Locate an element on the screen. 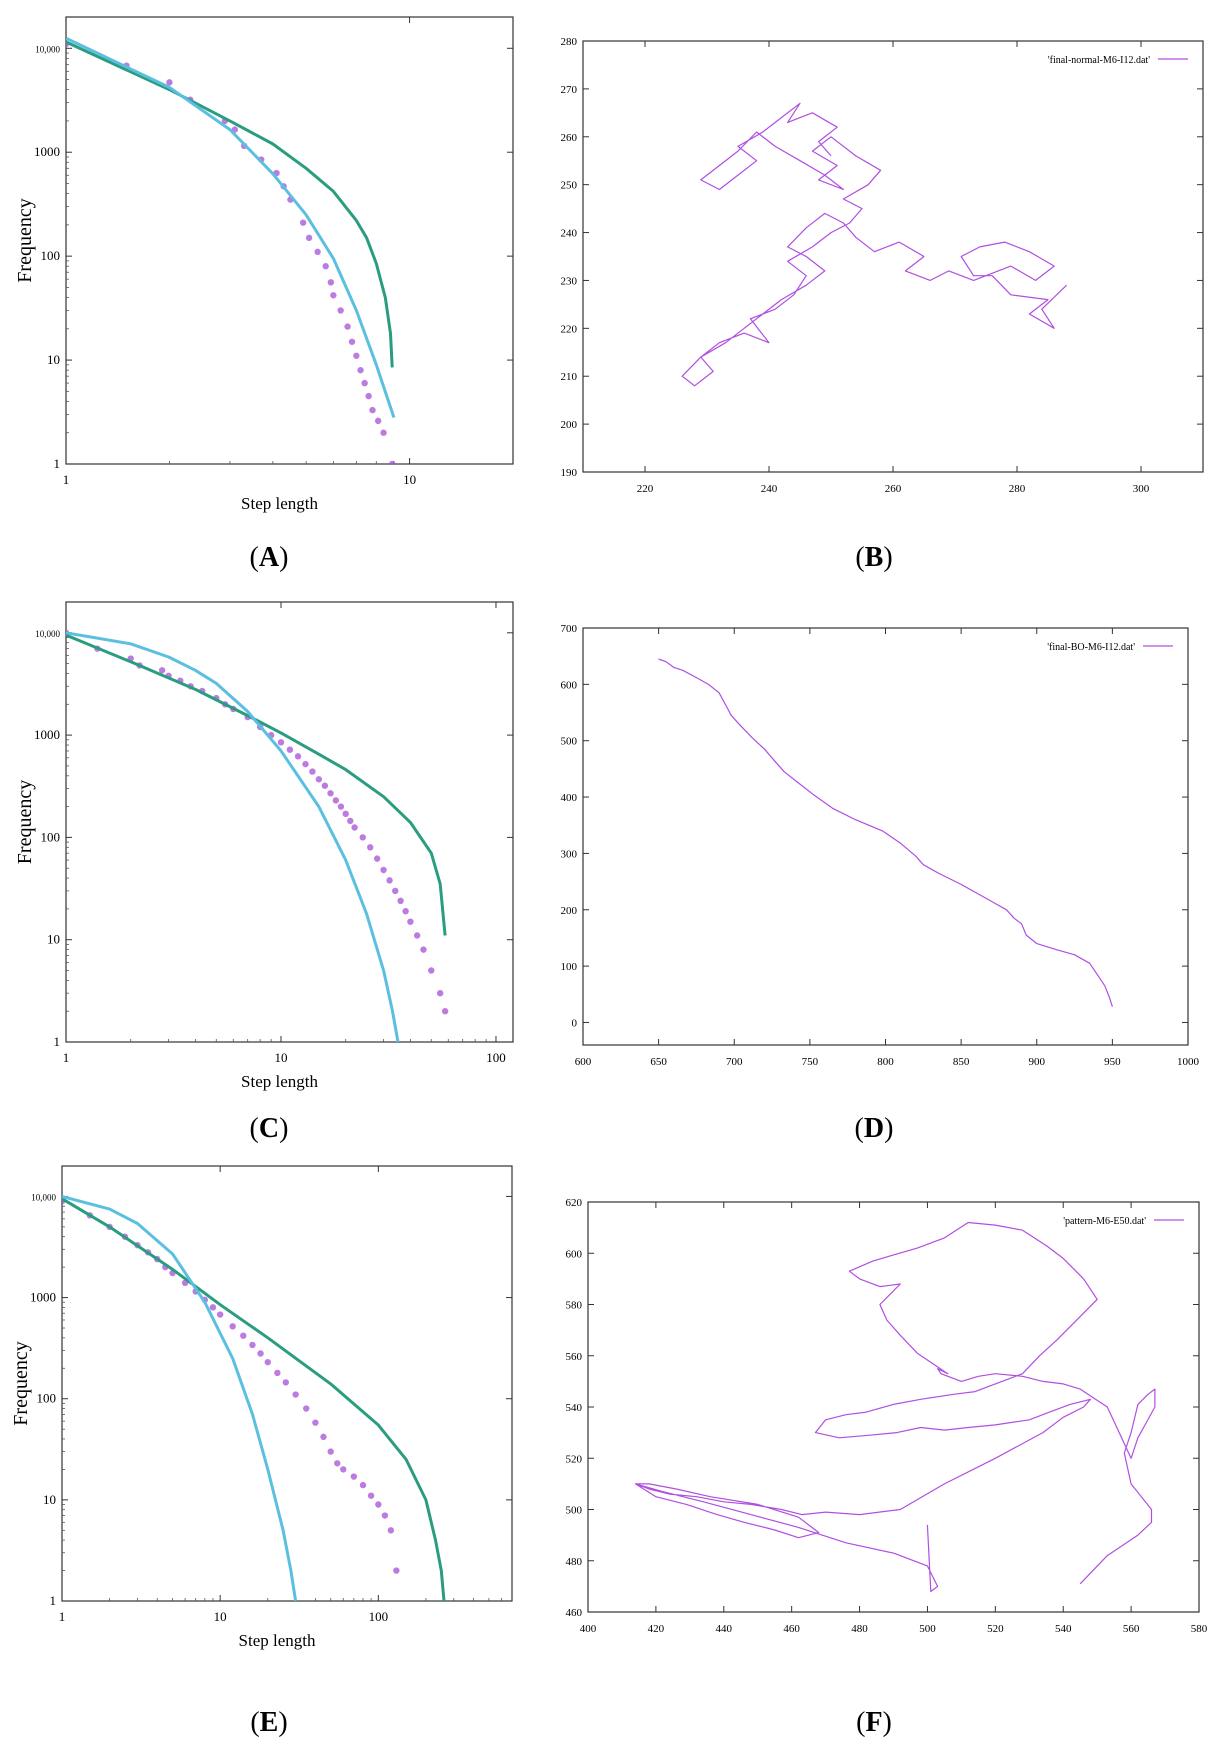 This screenshot has width=1225, height=1751. chart-c-y-tick-label: 1000 is located at coordinates (47, 734).